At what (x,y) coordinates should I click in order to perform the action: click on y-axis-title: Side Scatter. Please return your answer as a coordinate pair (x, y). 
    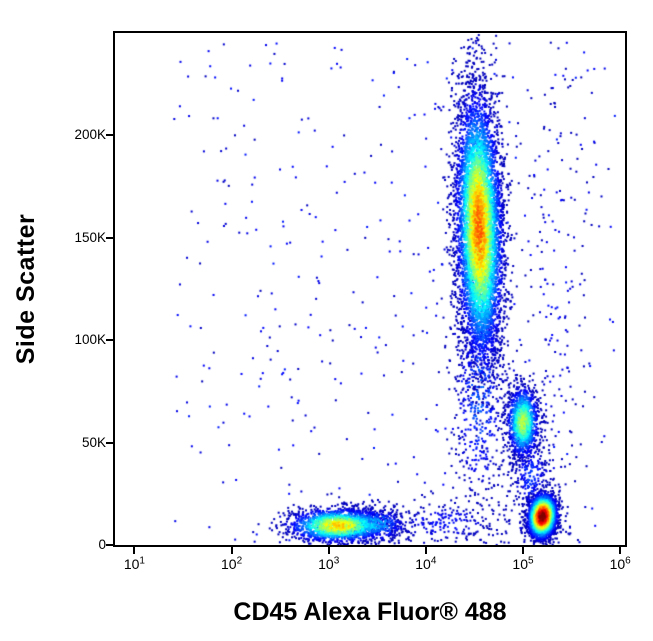
    Looking at the image, I should click on (26, 289).